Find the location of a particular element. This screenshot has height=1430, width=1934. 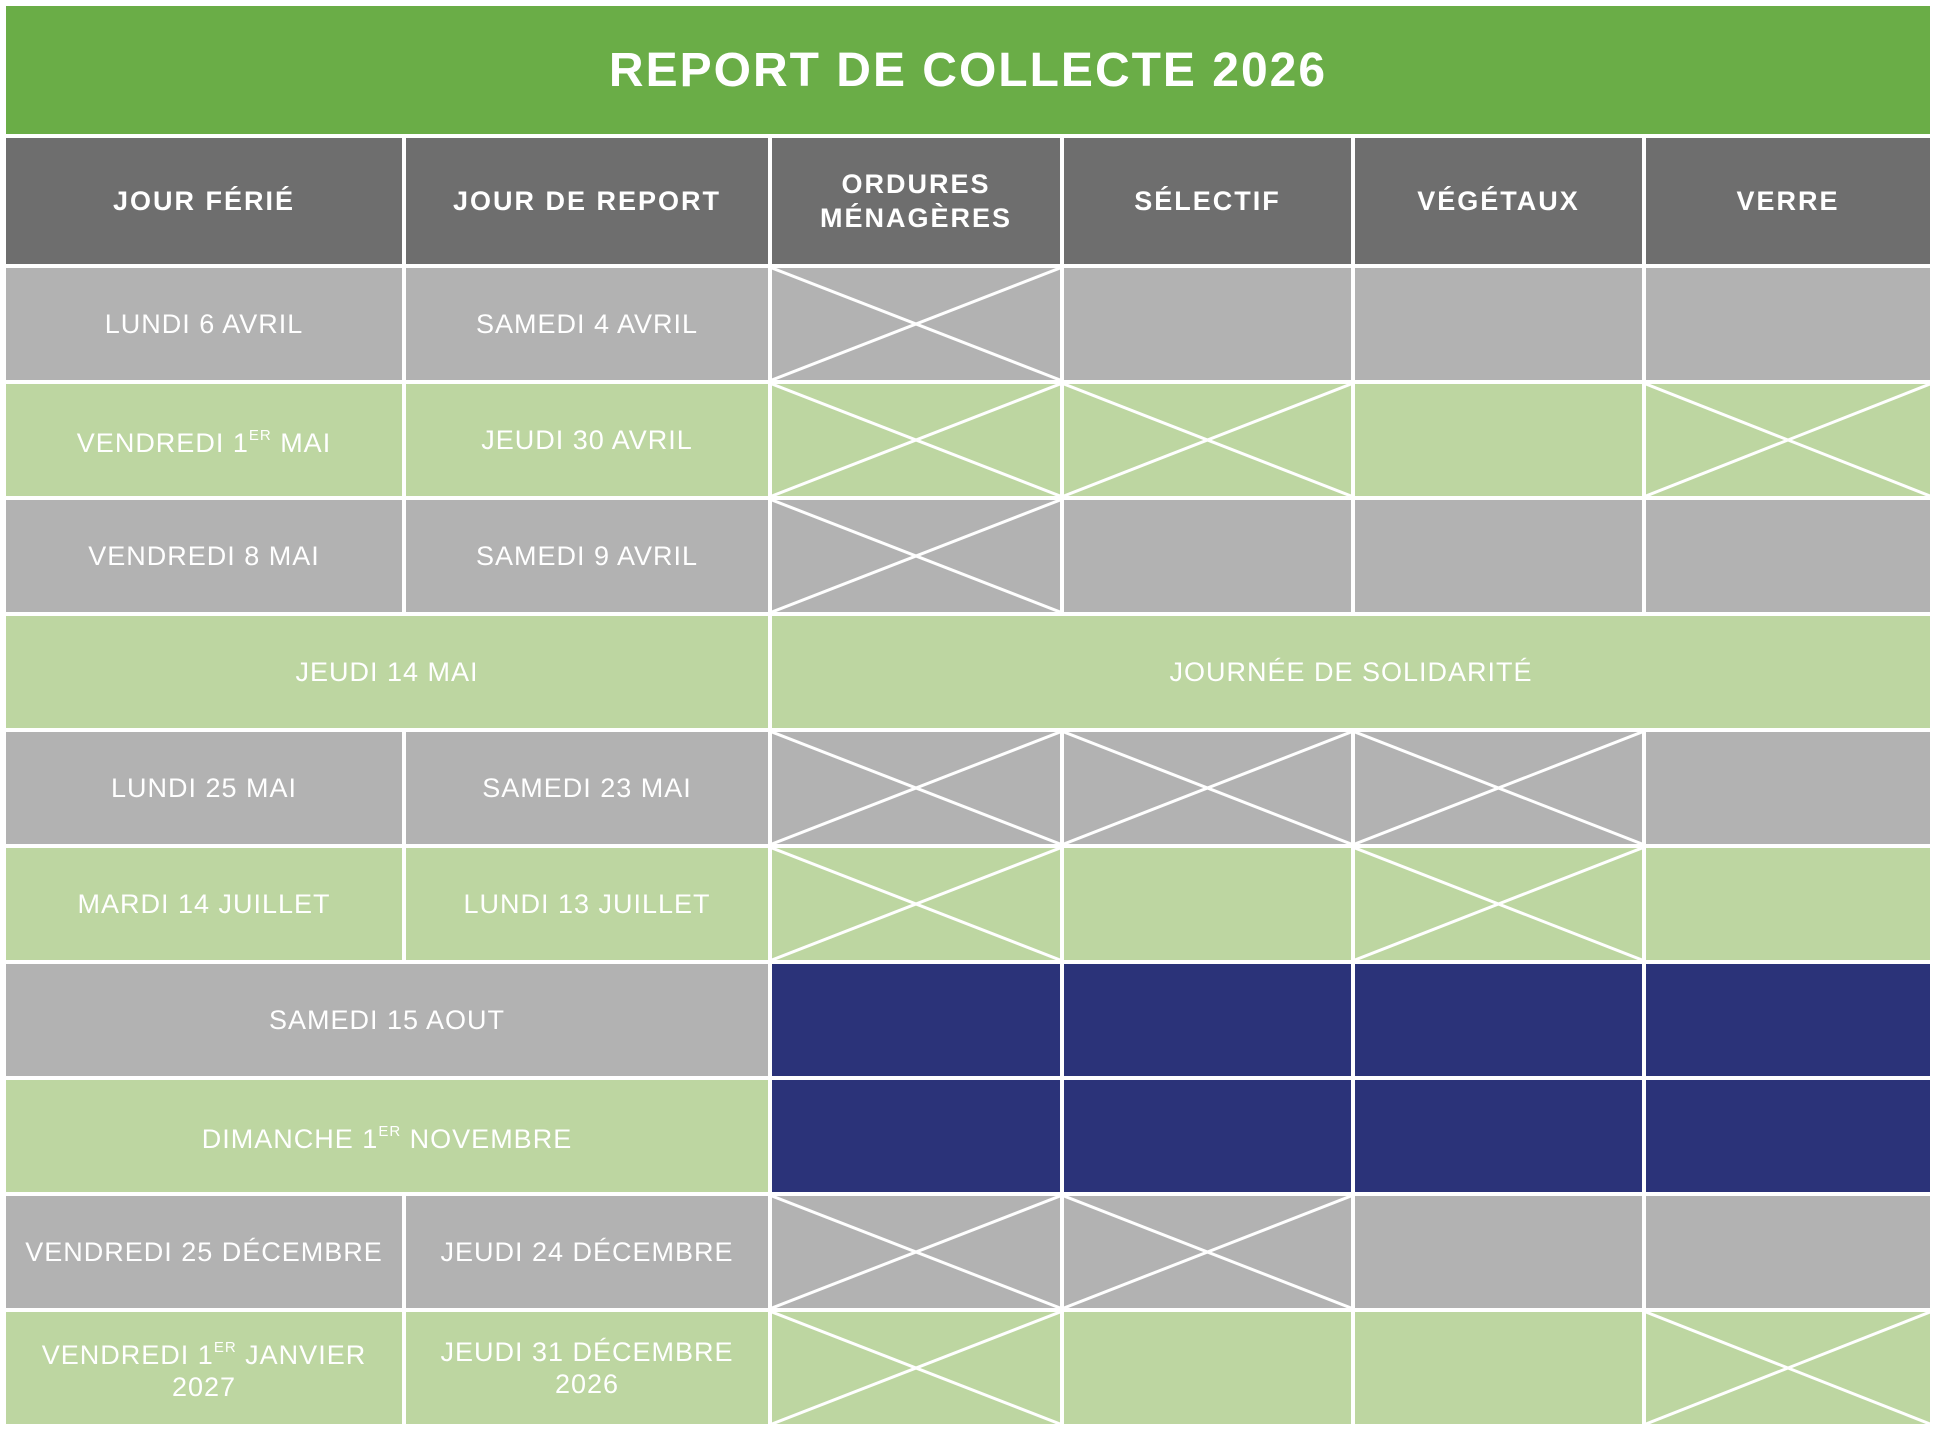

row-ferie: MARDI 14 JUILLET is located at coordinates (204, 904).